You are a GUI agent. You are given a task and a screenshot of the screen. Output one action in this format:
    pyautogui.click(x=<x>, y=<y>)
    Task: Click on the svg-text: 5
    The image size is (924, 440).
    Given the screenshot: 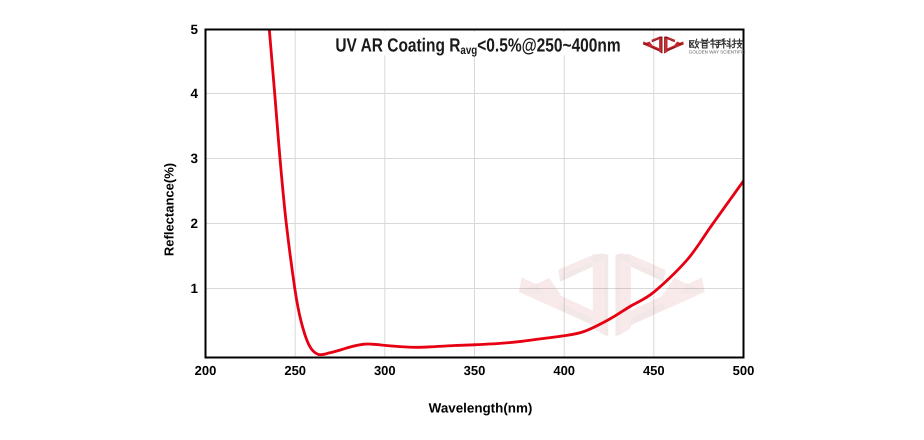 What is the action you would take?
    pyautogui.click(x=194, y=29)
    